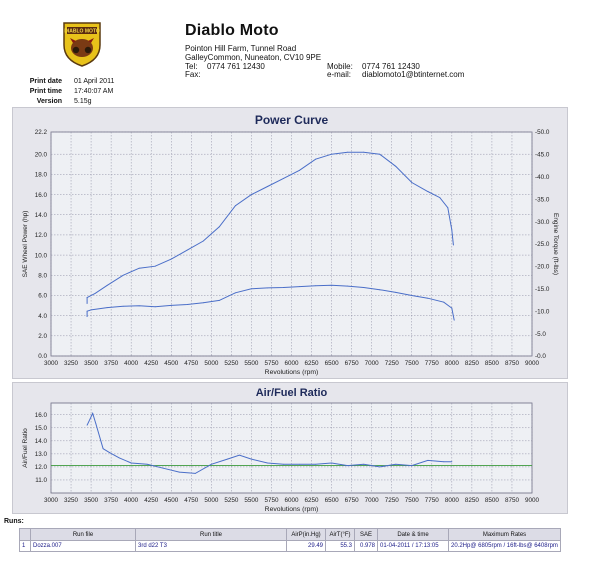 The width and height of the screenshot is (599, 580). I want to click on y-tick-label: 15.0, so click(41, 428).